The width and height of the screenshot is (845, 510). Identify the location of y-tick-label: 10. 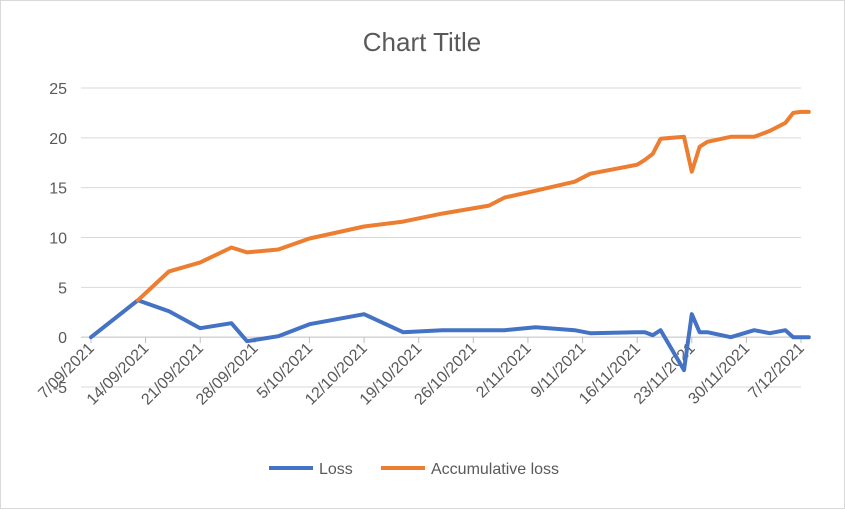
(58, 239).